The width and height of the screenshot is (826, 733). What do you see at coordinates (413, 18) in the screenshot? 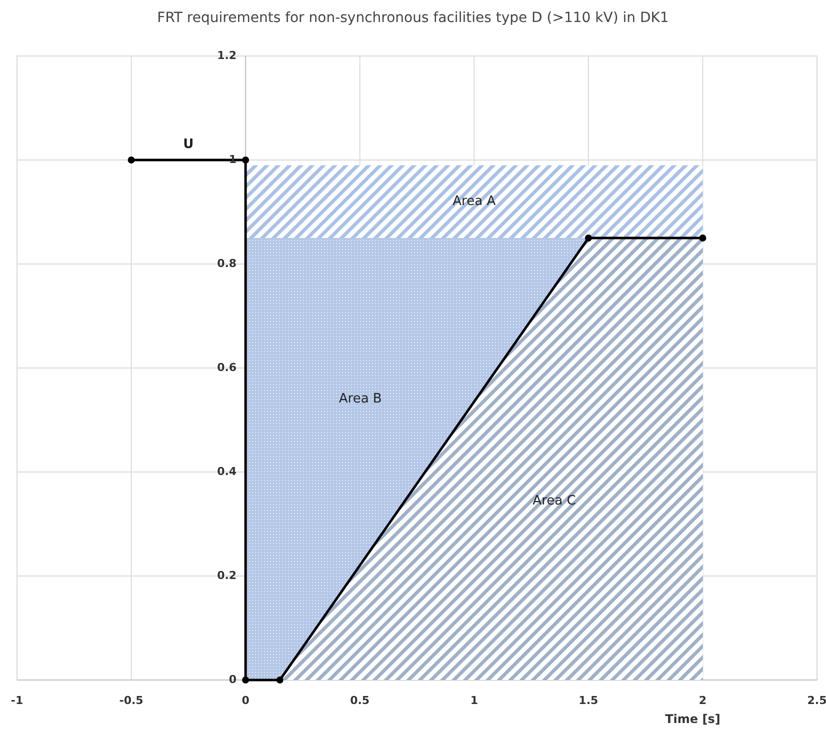
I see `chart-title: FRT requirements for non-synchronous facilities type D (>110 kV) in DK1` at bounding box center [413, 18].